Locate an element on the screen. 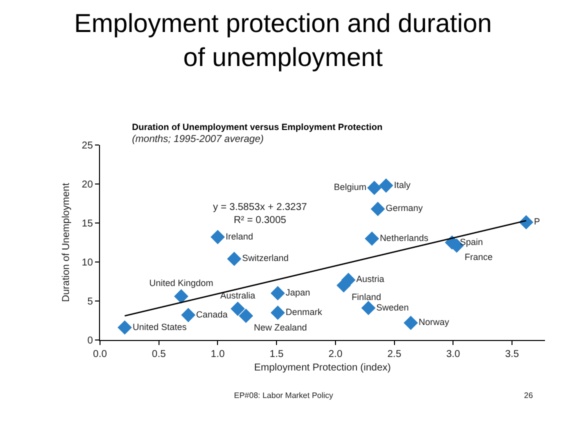 This screenshot has width=566, height=425. data-label: Norway is located at coordinates (434, 322).